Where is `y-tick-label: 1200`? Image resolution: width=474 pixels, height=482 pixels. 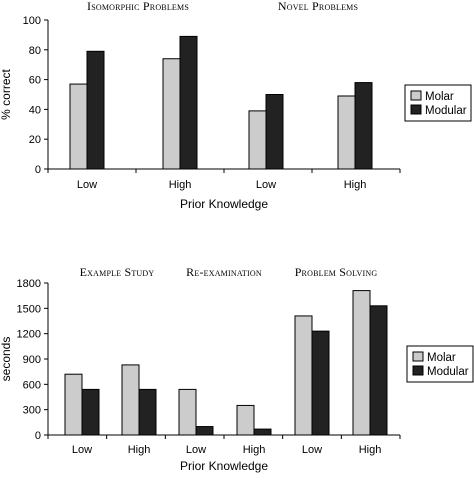
y-tick-label: 1200 is located at coordinates (29, 335).